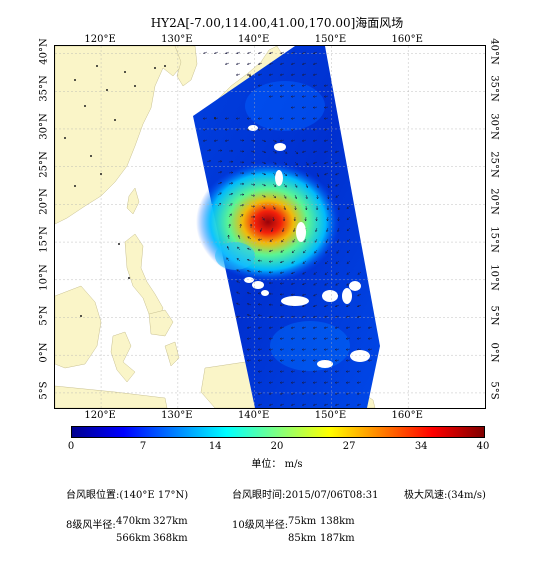  What do you see at coordinates (421, 446) in the screenshot?
I see `colorbar-tick-label: 34` at bounding box center [421, 446].